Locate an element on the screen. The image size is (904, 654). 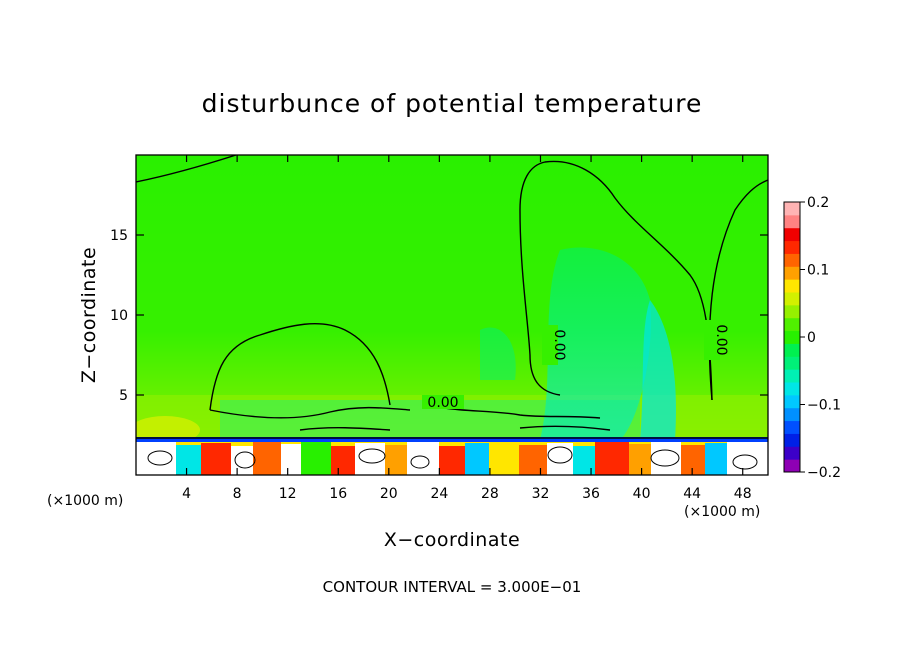
y-tick-label: 10 is located at coordinates (119, 316).